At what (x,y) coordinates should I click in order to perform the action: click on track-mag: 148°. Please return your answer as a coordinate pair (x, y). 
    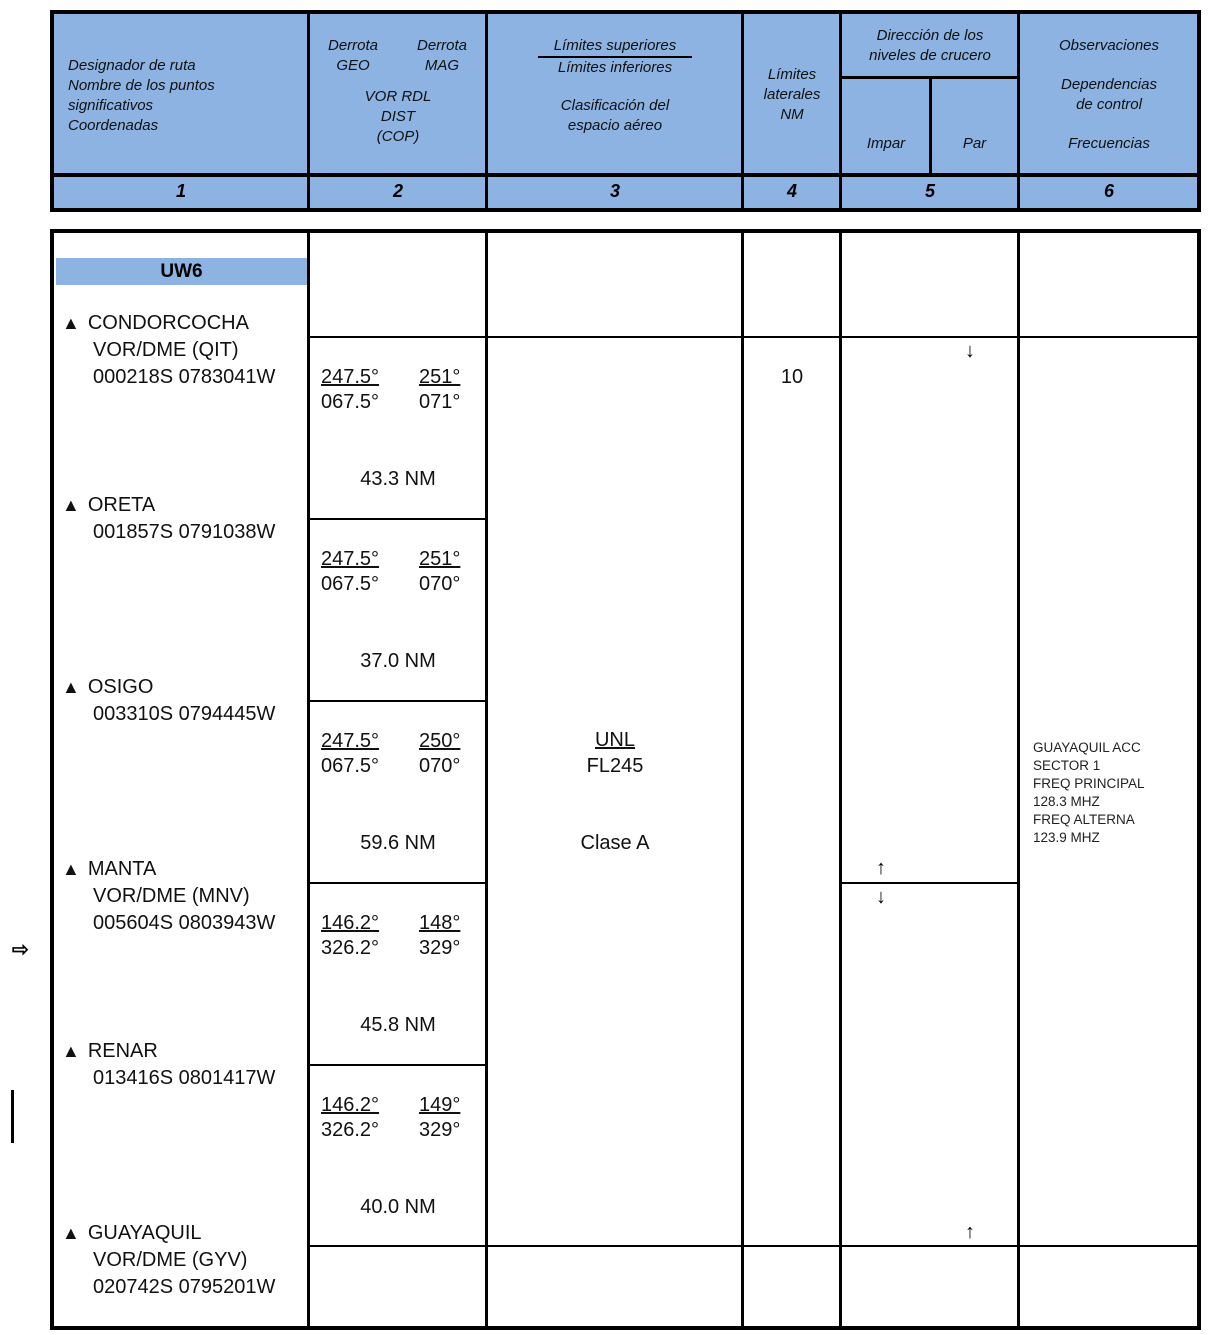
    Looking at the image, I should click on (440, 923).